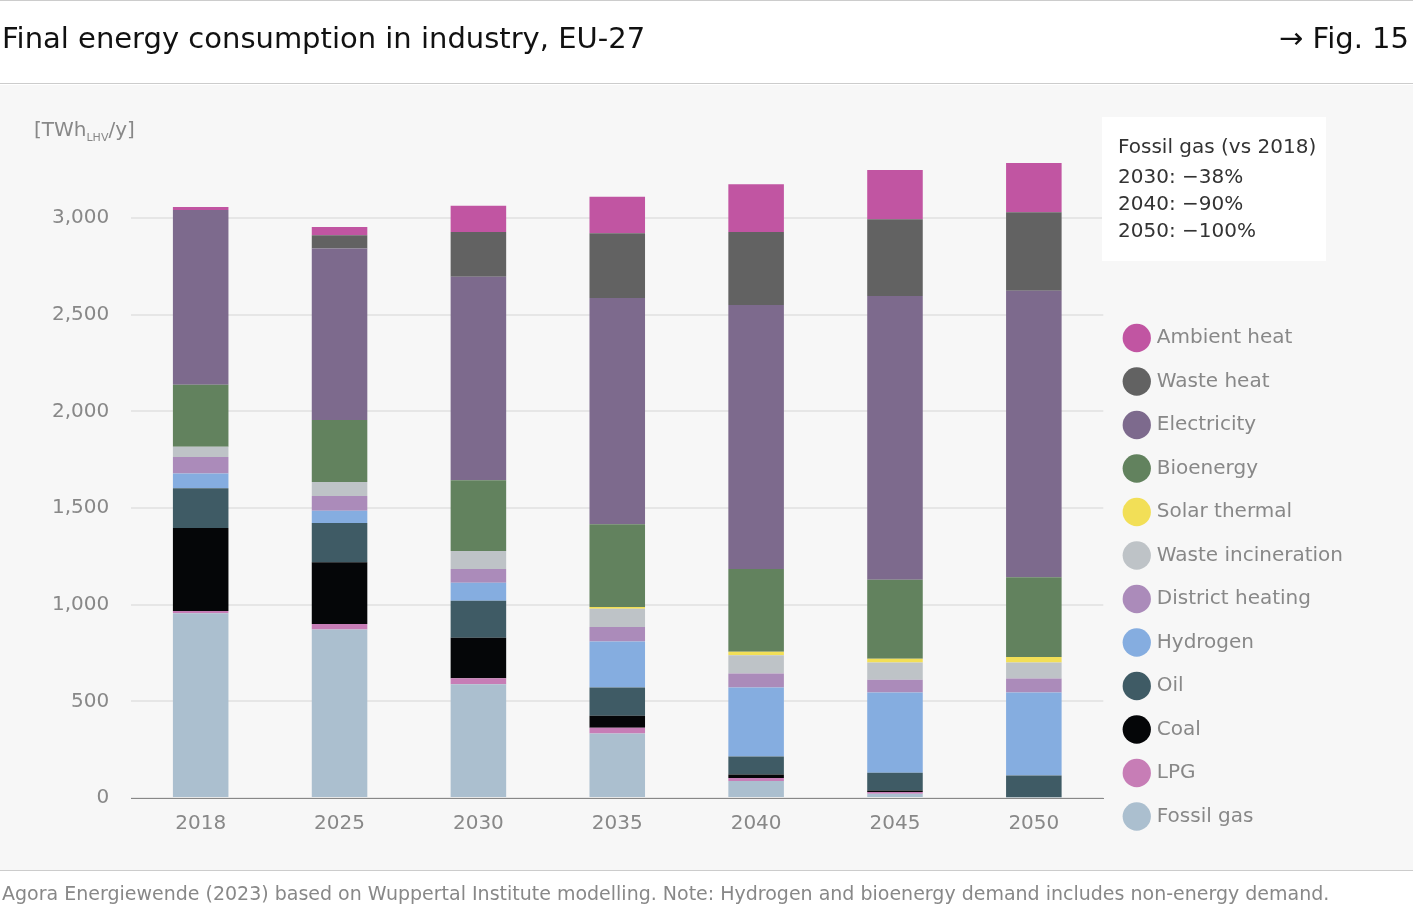 The image size is (1413, 924). What do you see at coordinates (1249, 553) in the screenshot?
I see `legend-label: Waste incineration` at bounding box center [1249, 553].